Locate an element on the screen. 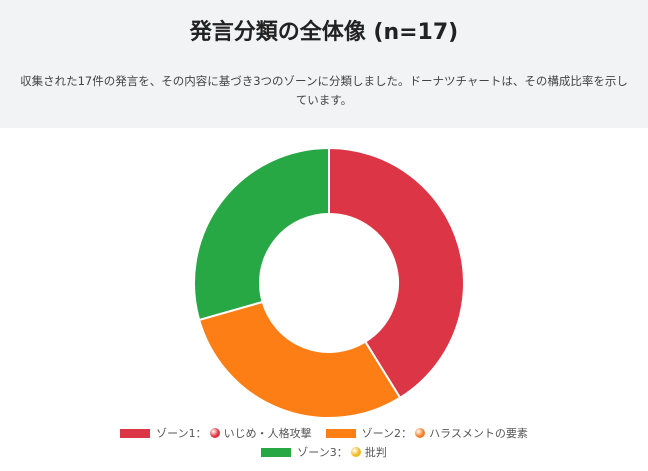 The width and height of the screenshot is (648, 471). red-circle-icon is located at coordinates (214, 433).